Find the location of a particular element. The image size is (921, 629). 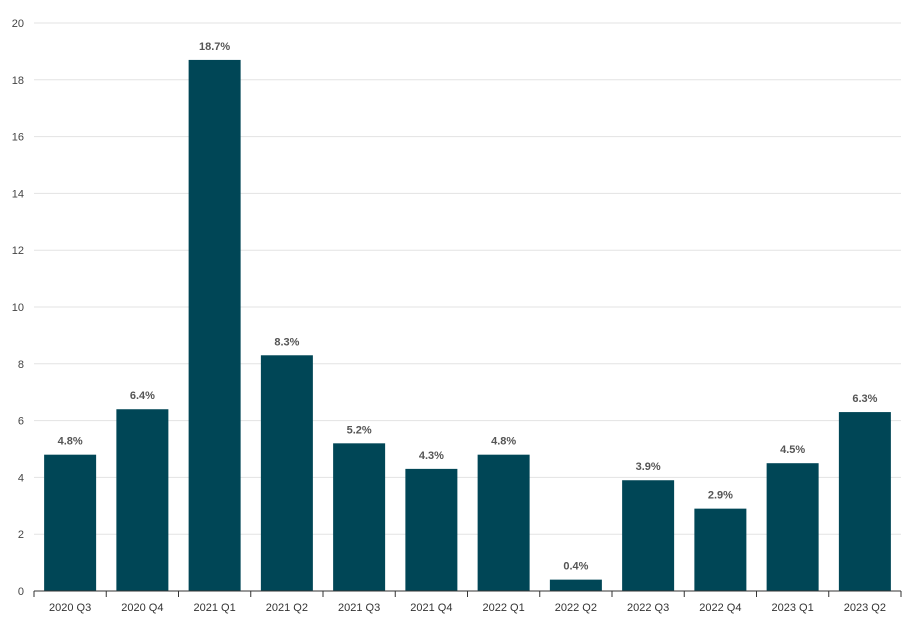

x-tick-label: 2021 Q1 is located at coordinates (215, 608).